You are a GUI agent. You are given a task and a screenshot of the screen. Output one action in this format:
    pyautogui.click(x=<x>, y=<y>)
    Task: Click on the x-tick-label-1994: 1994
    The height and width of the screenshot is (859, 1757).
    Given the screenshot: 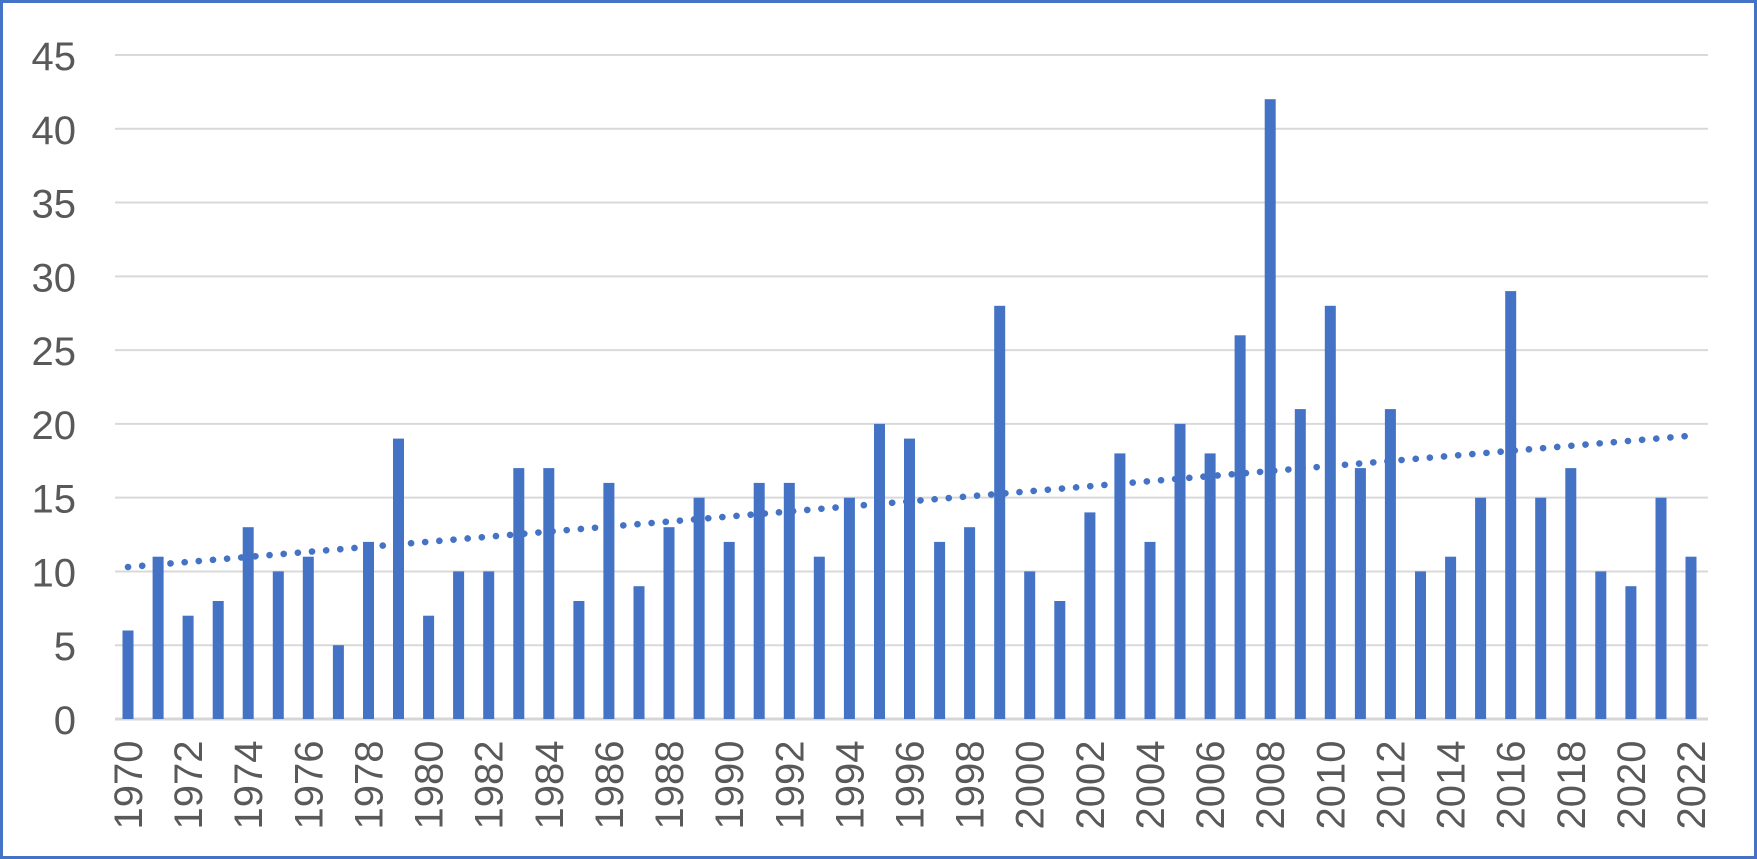 What is the action you would take?
    pyautogui.click(x=850, y=785)
    